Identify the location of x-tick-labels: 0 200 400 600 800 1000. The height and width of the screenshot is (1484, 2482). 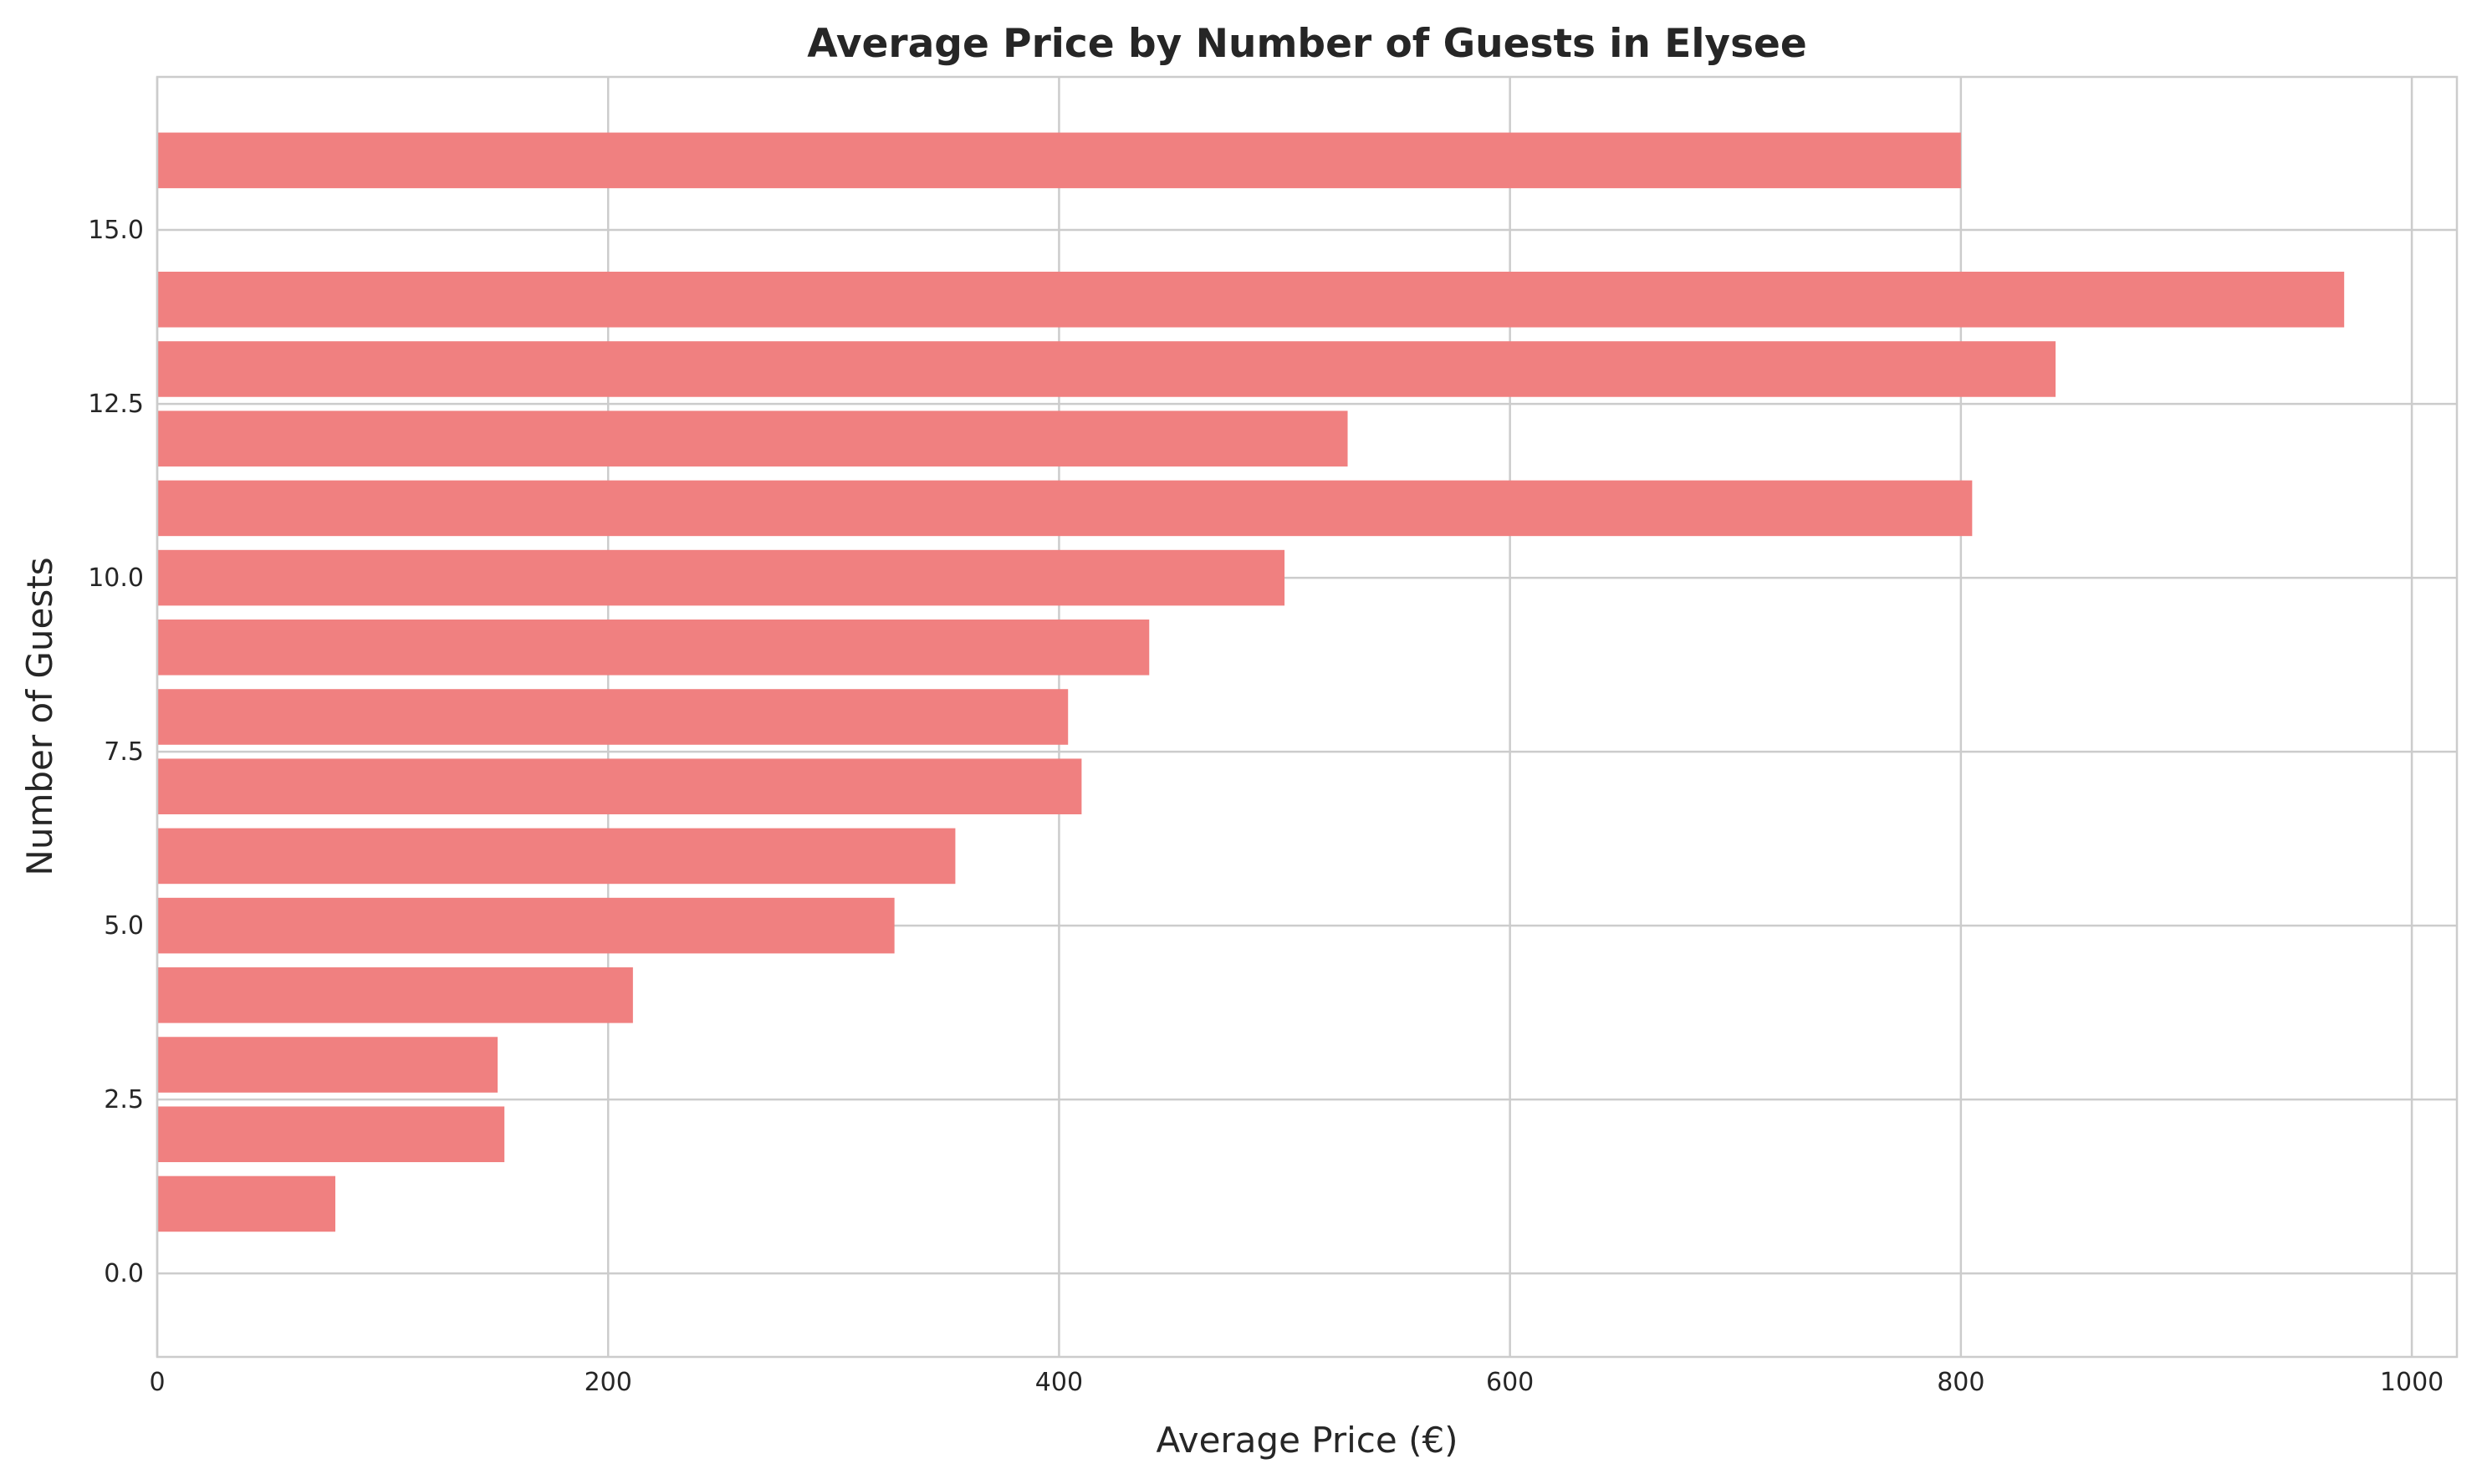
(1296, 1382).